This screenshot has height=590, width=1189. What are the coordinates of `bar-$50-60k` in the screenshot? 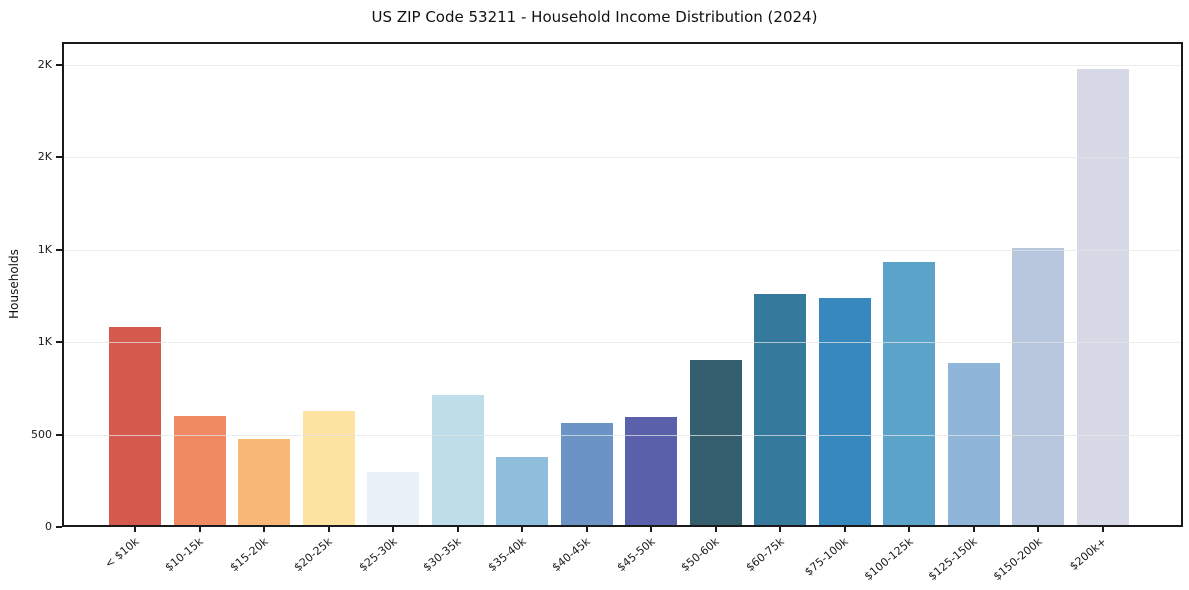 It's located at (715, 442).